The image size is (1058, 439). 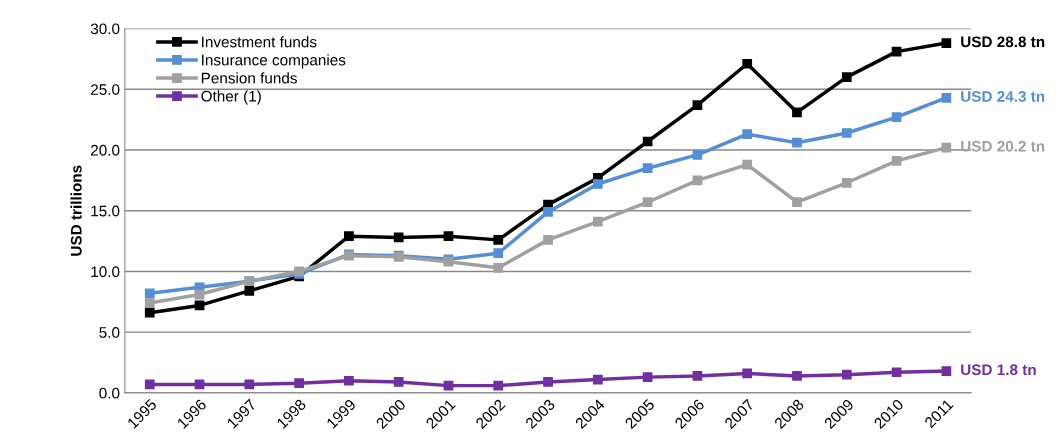 What do you see at coordinates (231, 97) in the screenshot?
I see `legend-label: Other (1)` at bounding box center [231, 97].